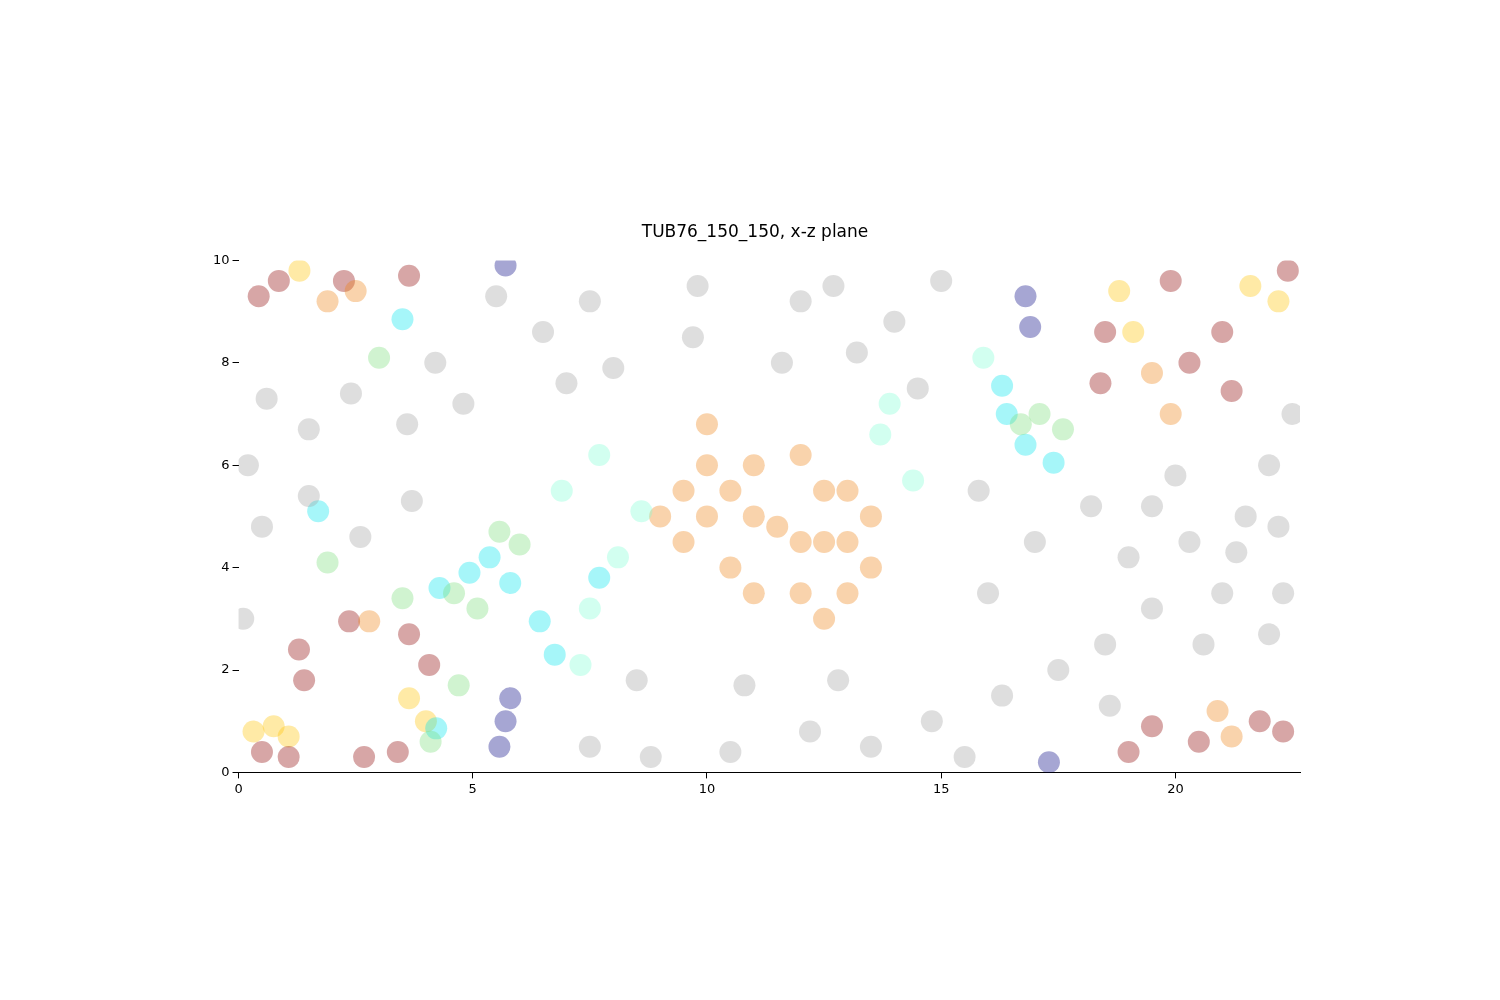  I want to click on y-tick-label: 2, so click(225, 669).